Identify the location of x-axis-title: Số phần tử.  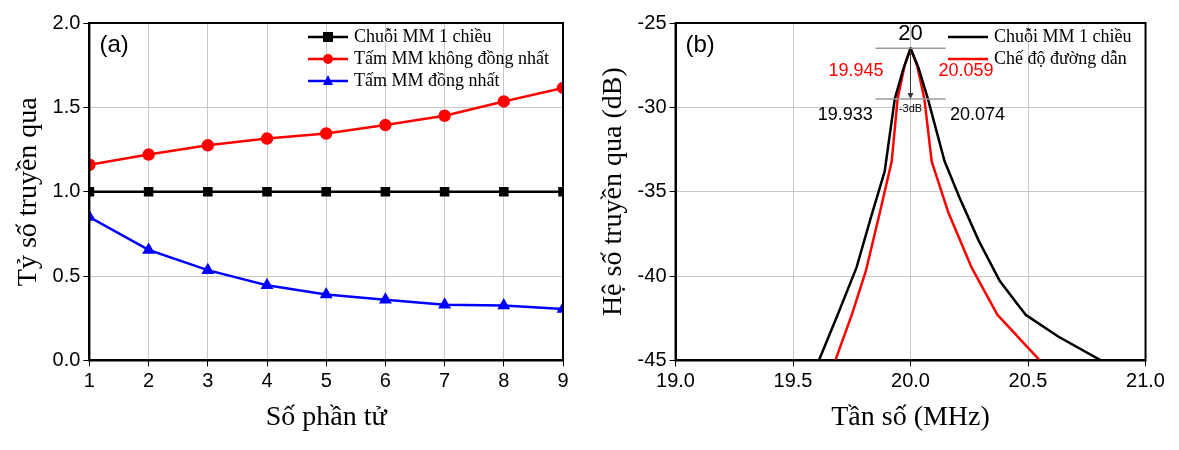
(326, 415).